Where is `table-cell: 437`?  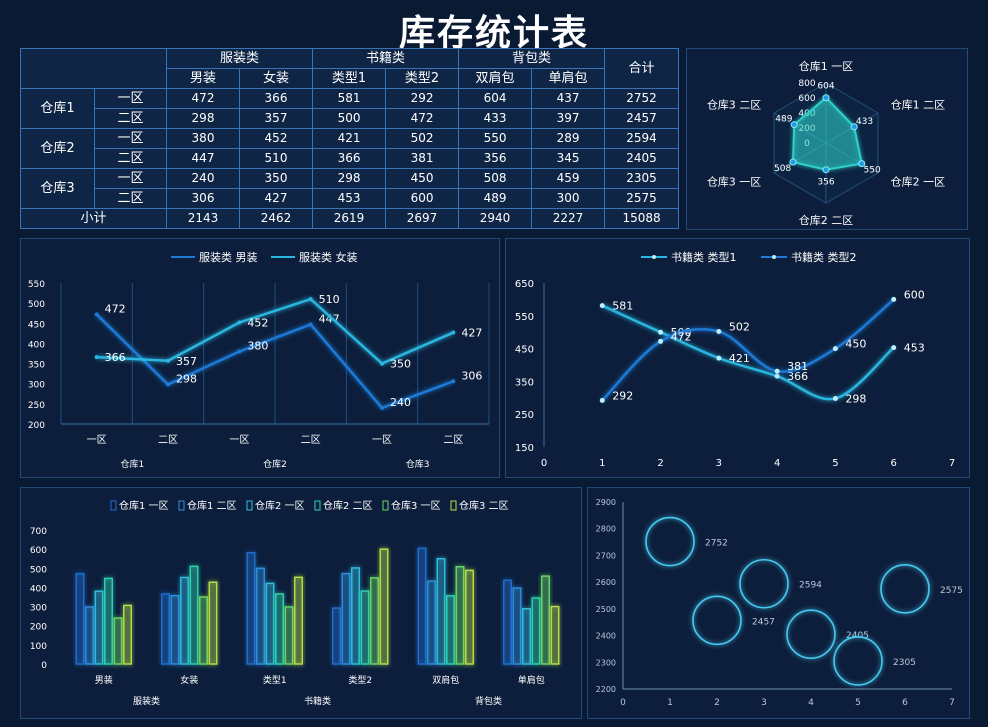
table-cell: 437 is located at coordinates (568, 98).